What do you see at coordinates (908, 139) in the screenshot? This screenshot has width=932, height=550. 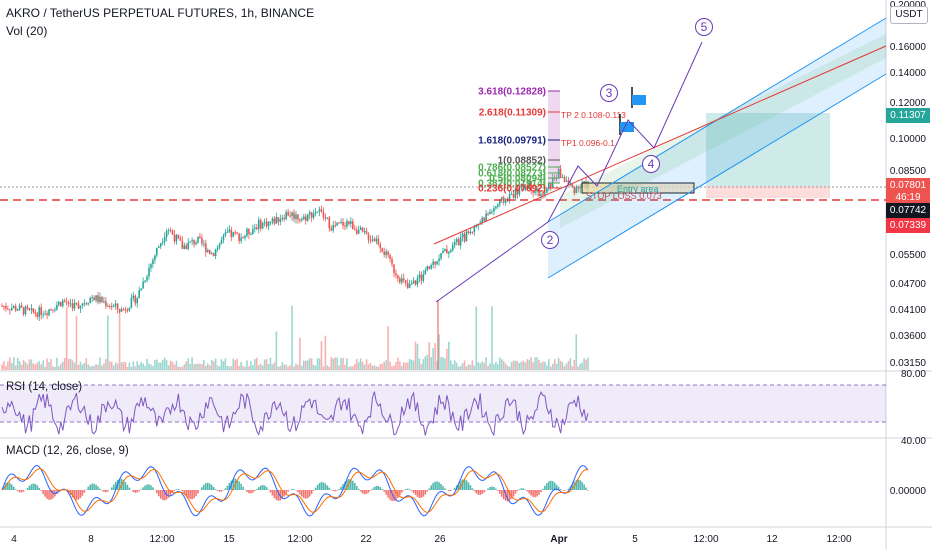 I see `price-tick-label: 0.10000` at bounding box center [908, 139].